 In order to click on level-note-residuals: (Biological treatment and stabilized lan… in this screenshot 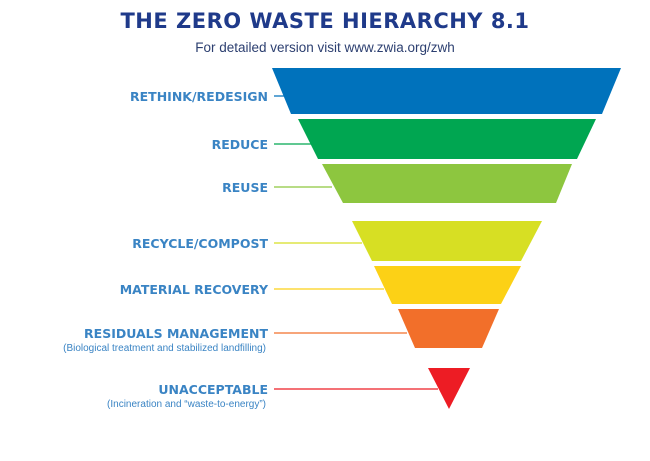, I will do `click(164, 348)`.